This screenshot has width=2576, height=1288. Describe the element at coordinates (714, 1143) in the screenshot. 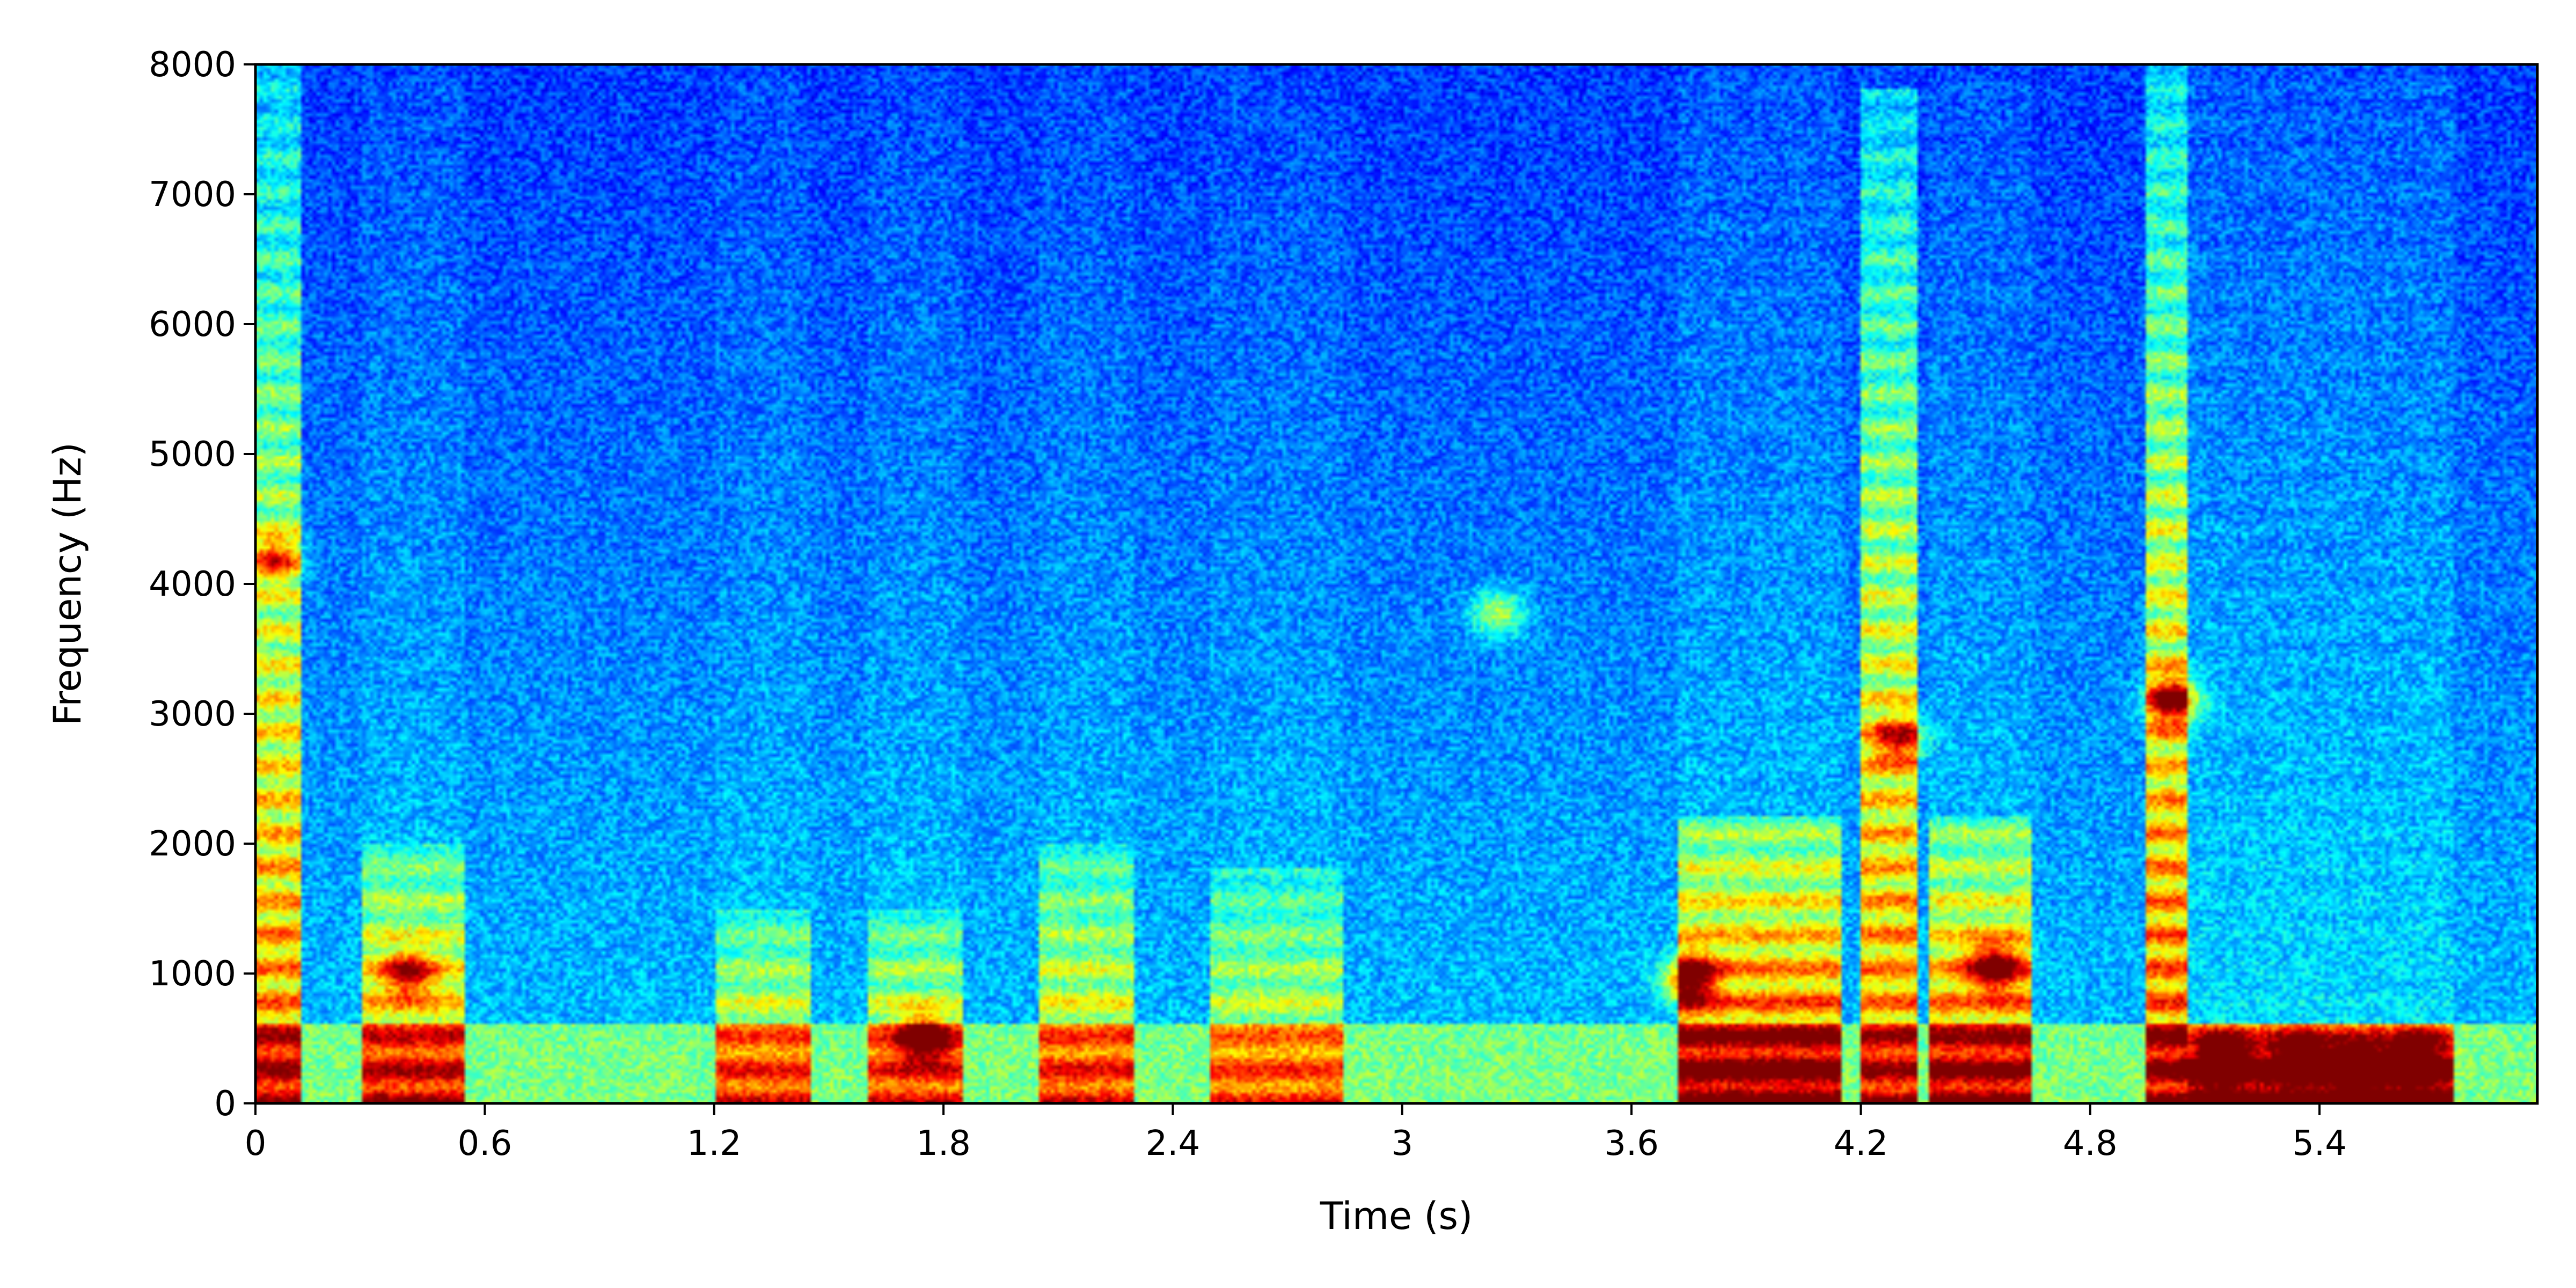

I see `x-tick-label: 1.2` at that location.